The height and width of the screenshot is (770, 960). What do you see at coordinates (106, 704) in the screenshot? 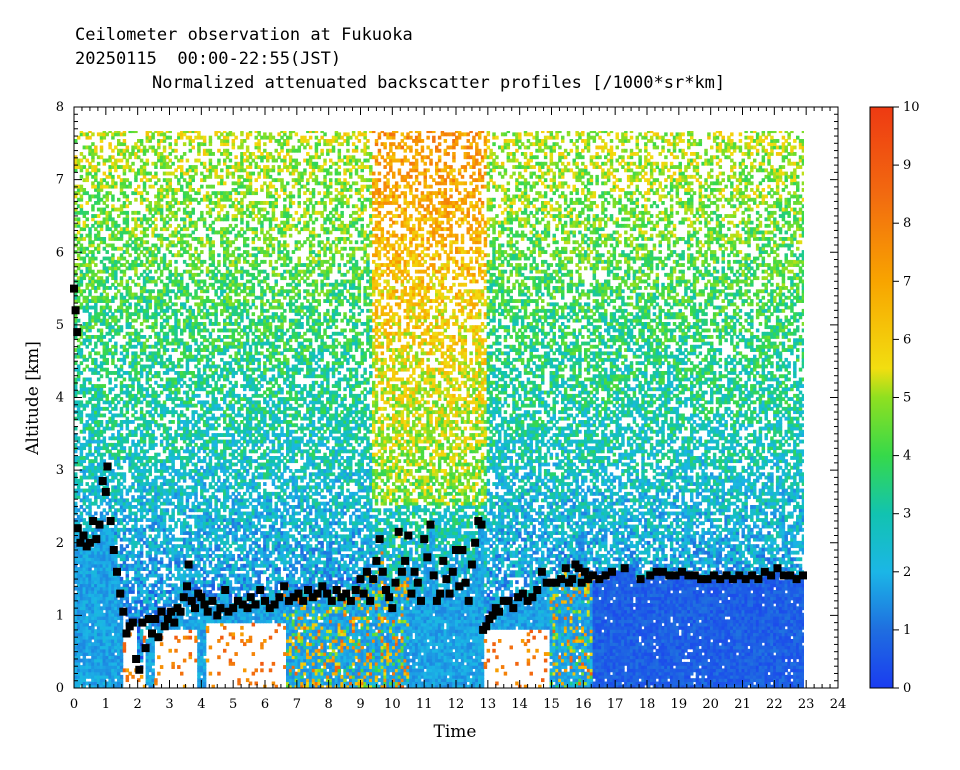
I see `x-tick-label: 1` at bounding box center [106, 704].